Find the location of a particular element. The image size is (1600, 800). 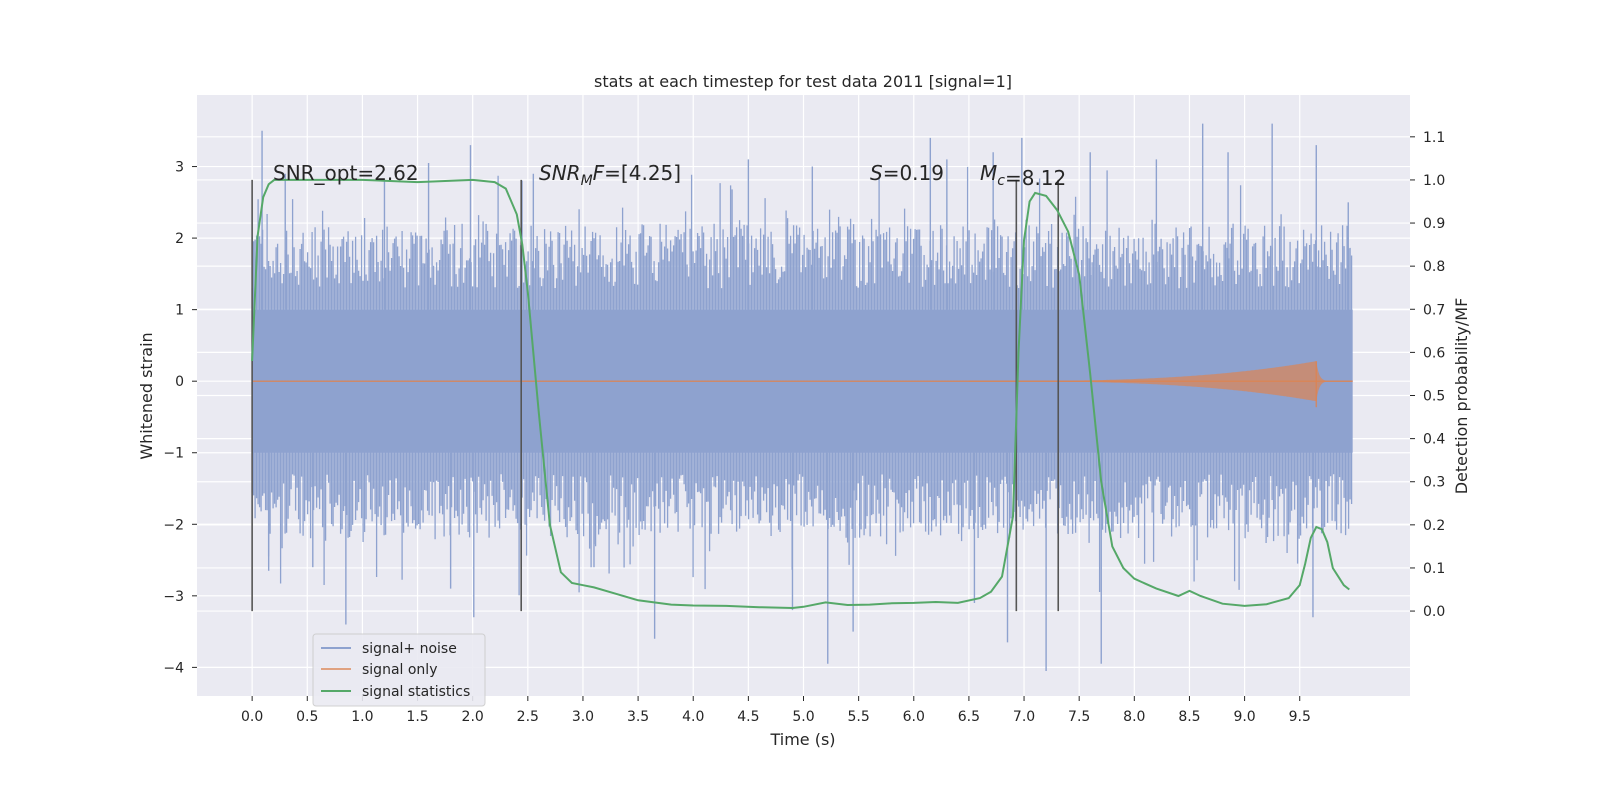

annotation-3: S=0.19 is located at coordinates (907, 173).